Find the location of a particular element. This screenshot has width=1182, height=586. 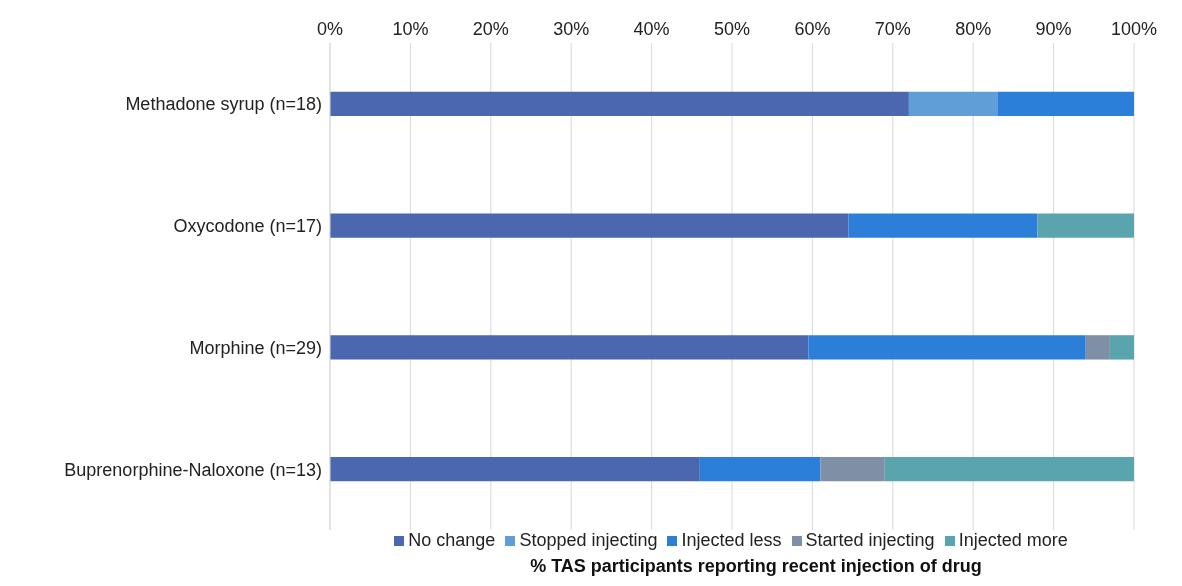

x-tick-label: 100% is located at coordinates (1134, 29).